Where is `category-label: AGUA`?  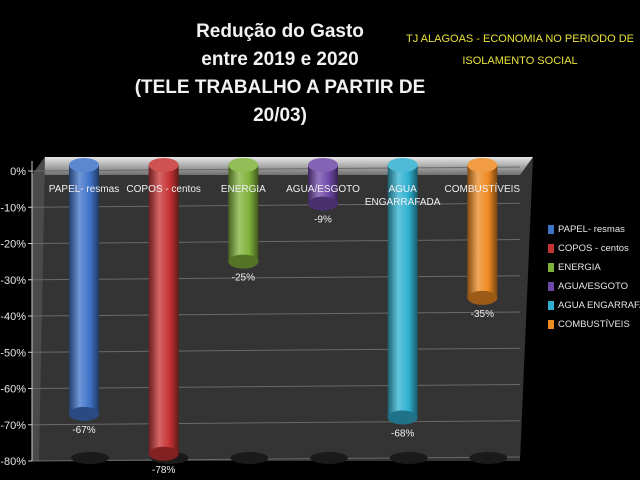
category-label: AGUA is located at coordinates (402, 189).